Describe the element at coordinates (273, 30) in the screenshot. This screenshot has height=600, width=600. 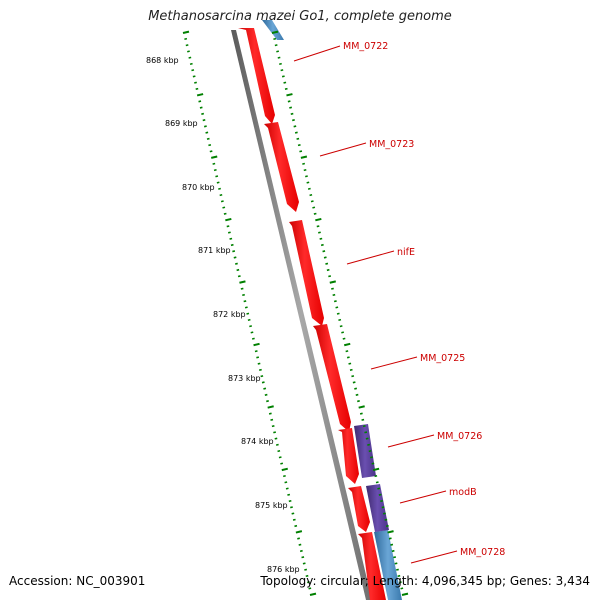
I see `gene-blue-top` at that location.